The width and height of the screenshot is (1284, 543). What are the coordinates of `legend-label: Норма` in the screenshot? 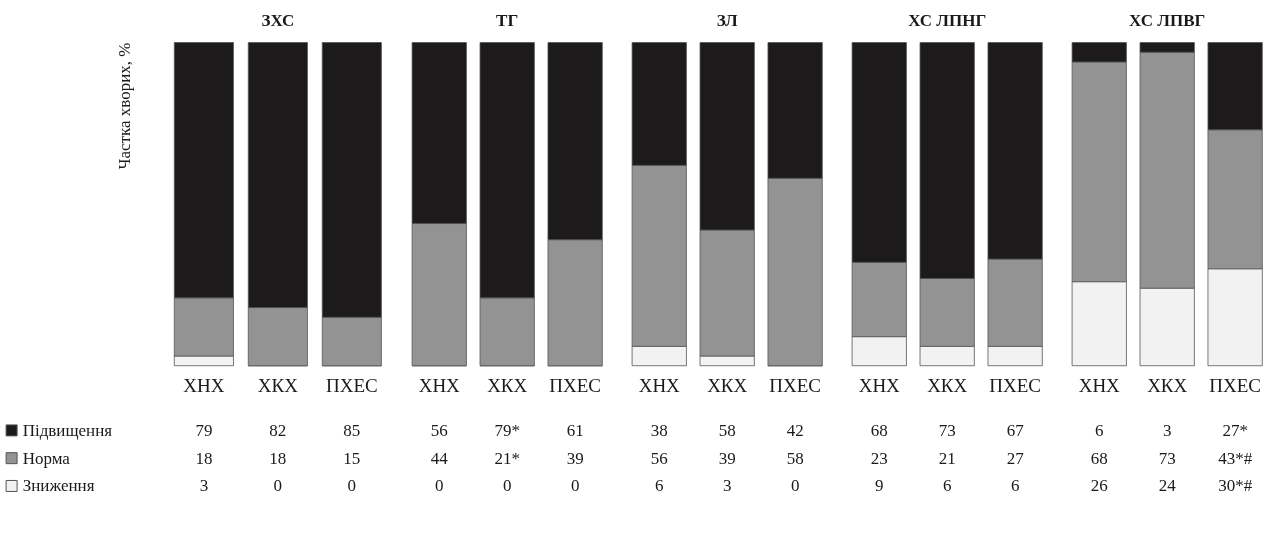 It's located at (46, 458).